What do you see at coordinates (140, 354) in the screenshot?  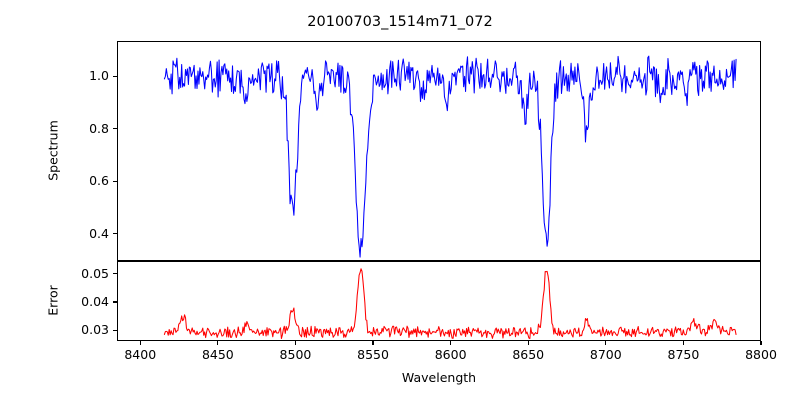 I see `wavelength-xtick-label: 8400` at bounding box center [140, 354].